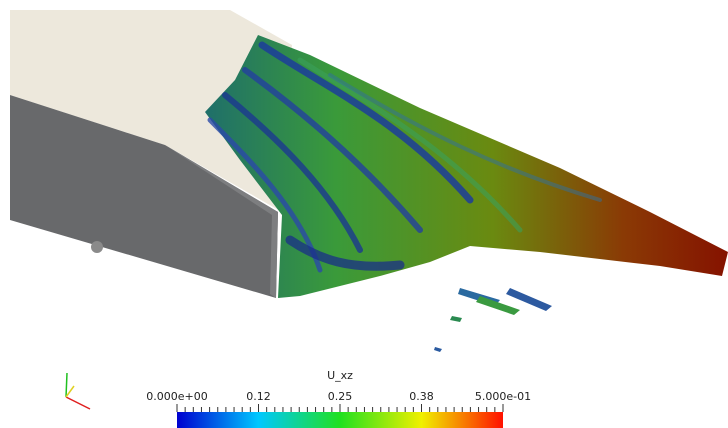  I want to click on orientation-axes, so click(78, 391).